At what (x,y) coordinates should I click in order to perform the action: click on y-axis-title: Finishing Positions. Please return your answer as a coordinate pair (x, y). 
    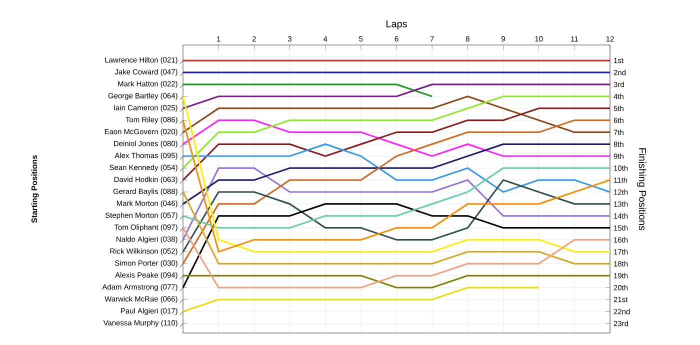
    Looking at the image, I should click on (641, 189).